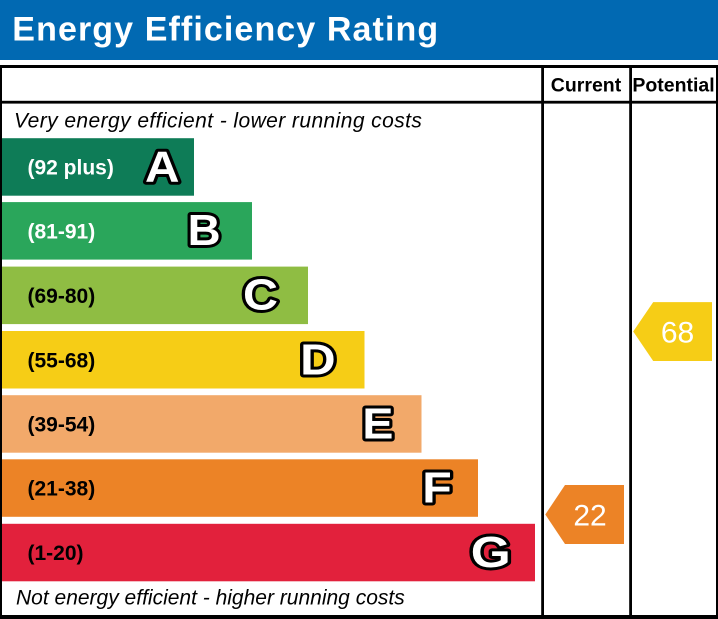 This screenshot has height=619, width=718. Describe the element at coordinates (204, 231) in the screenshot. I see `svg-text: B` at that location.